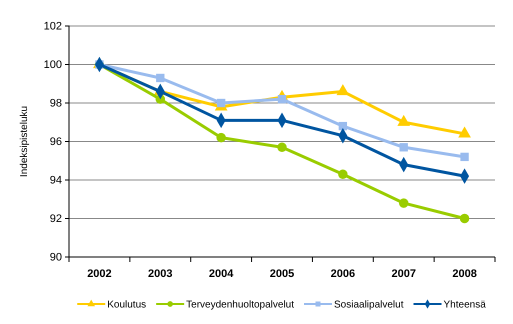 This screenshot has width=513, height=324. Describe the element at coordinates (56, 180) in the screenshot. I see `y-tick-label: 94` at that location.